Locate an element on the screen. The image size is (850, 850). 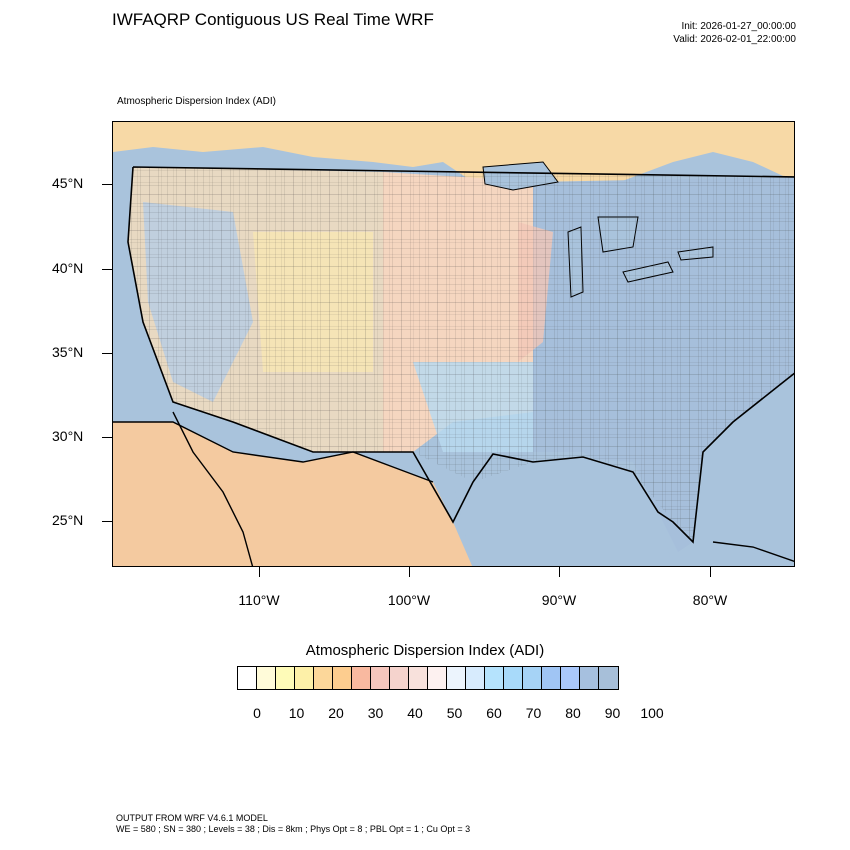
colorbar is located at coordinates (428, 678).